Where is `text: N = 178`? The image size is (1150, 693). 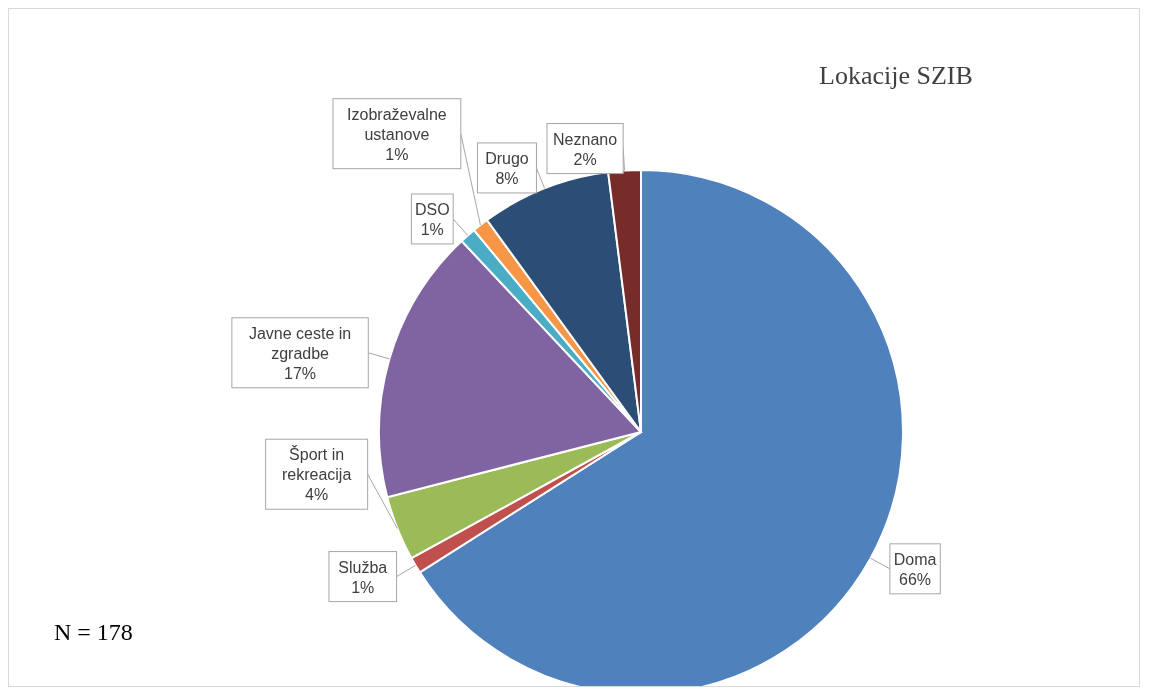 text: N = 178 is located at coordinates (93, 632).